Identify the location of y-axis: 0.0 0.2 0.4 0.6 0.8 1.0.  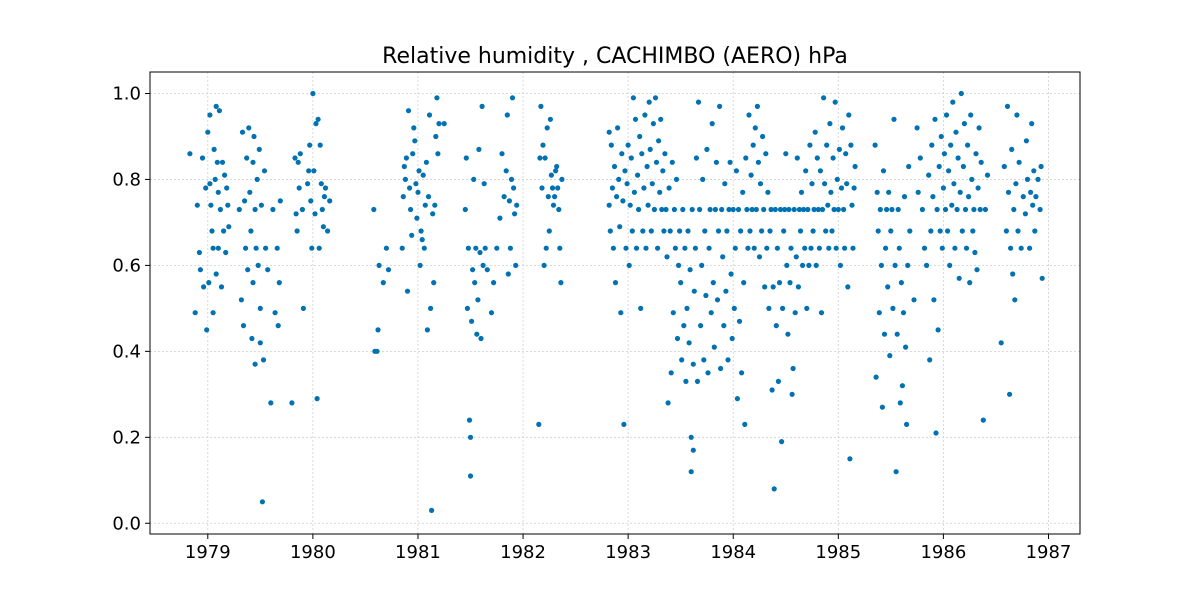
(131, 308).